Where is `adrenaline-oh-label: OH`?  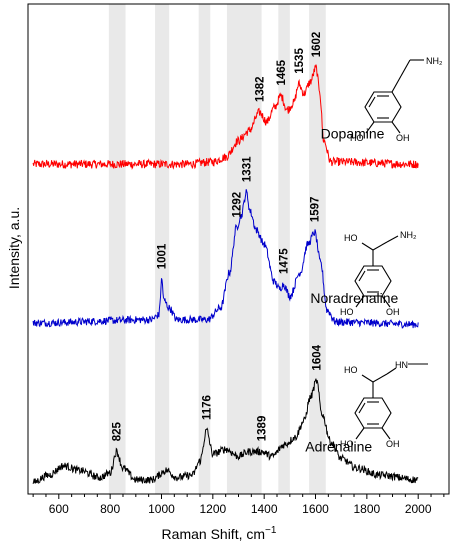
adrenaline-oh-label: OH is located at coordinates (393, 444).